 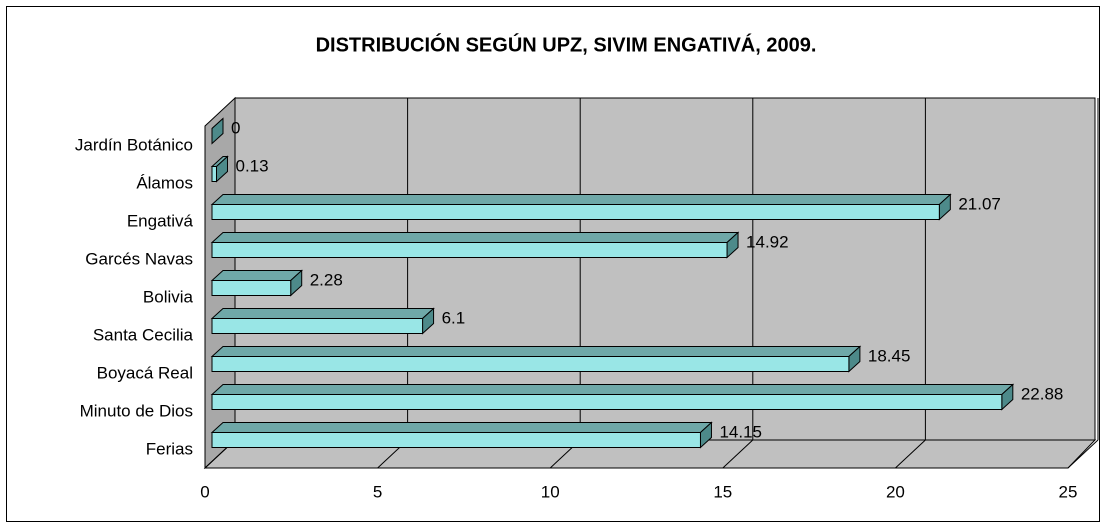 What do you see at coordinates (377, 491) in the screenshot?
I see `x-tick-label: 5` at bounding box center [377, 491].